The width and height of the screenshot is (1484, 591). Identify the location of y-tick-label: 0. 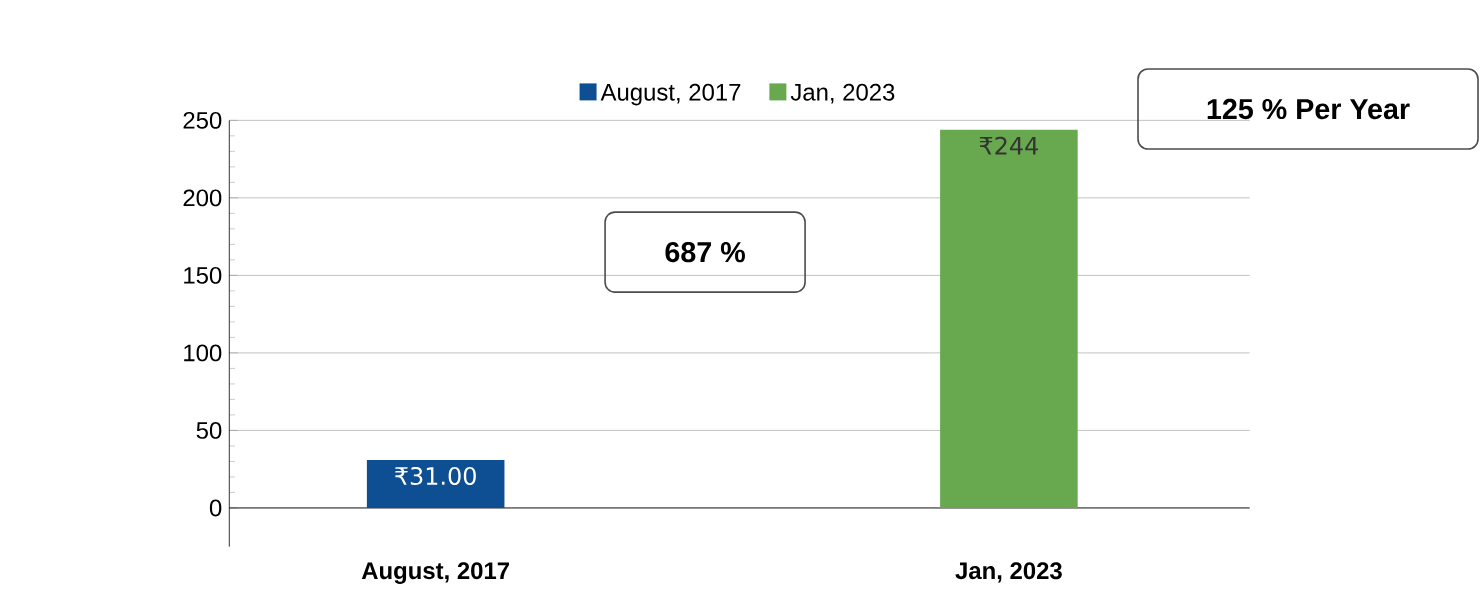
(215, 508).